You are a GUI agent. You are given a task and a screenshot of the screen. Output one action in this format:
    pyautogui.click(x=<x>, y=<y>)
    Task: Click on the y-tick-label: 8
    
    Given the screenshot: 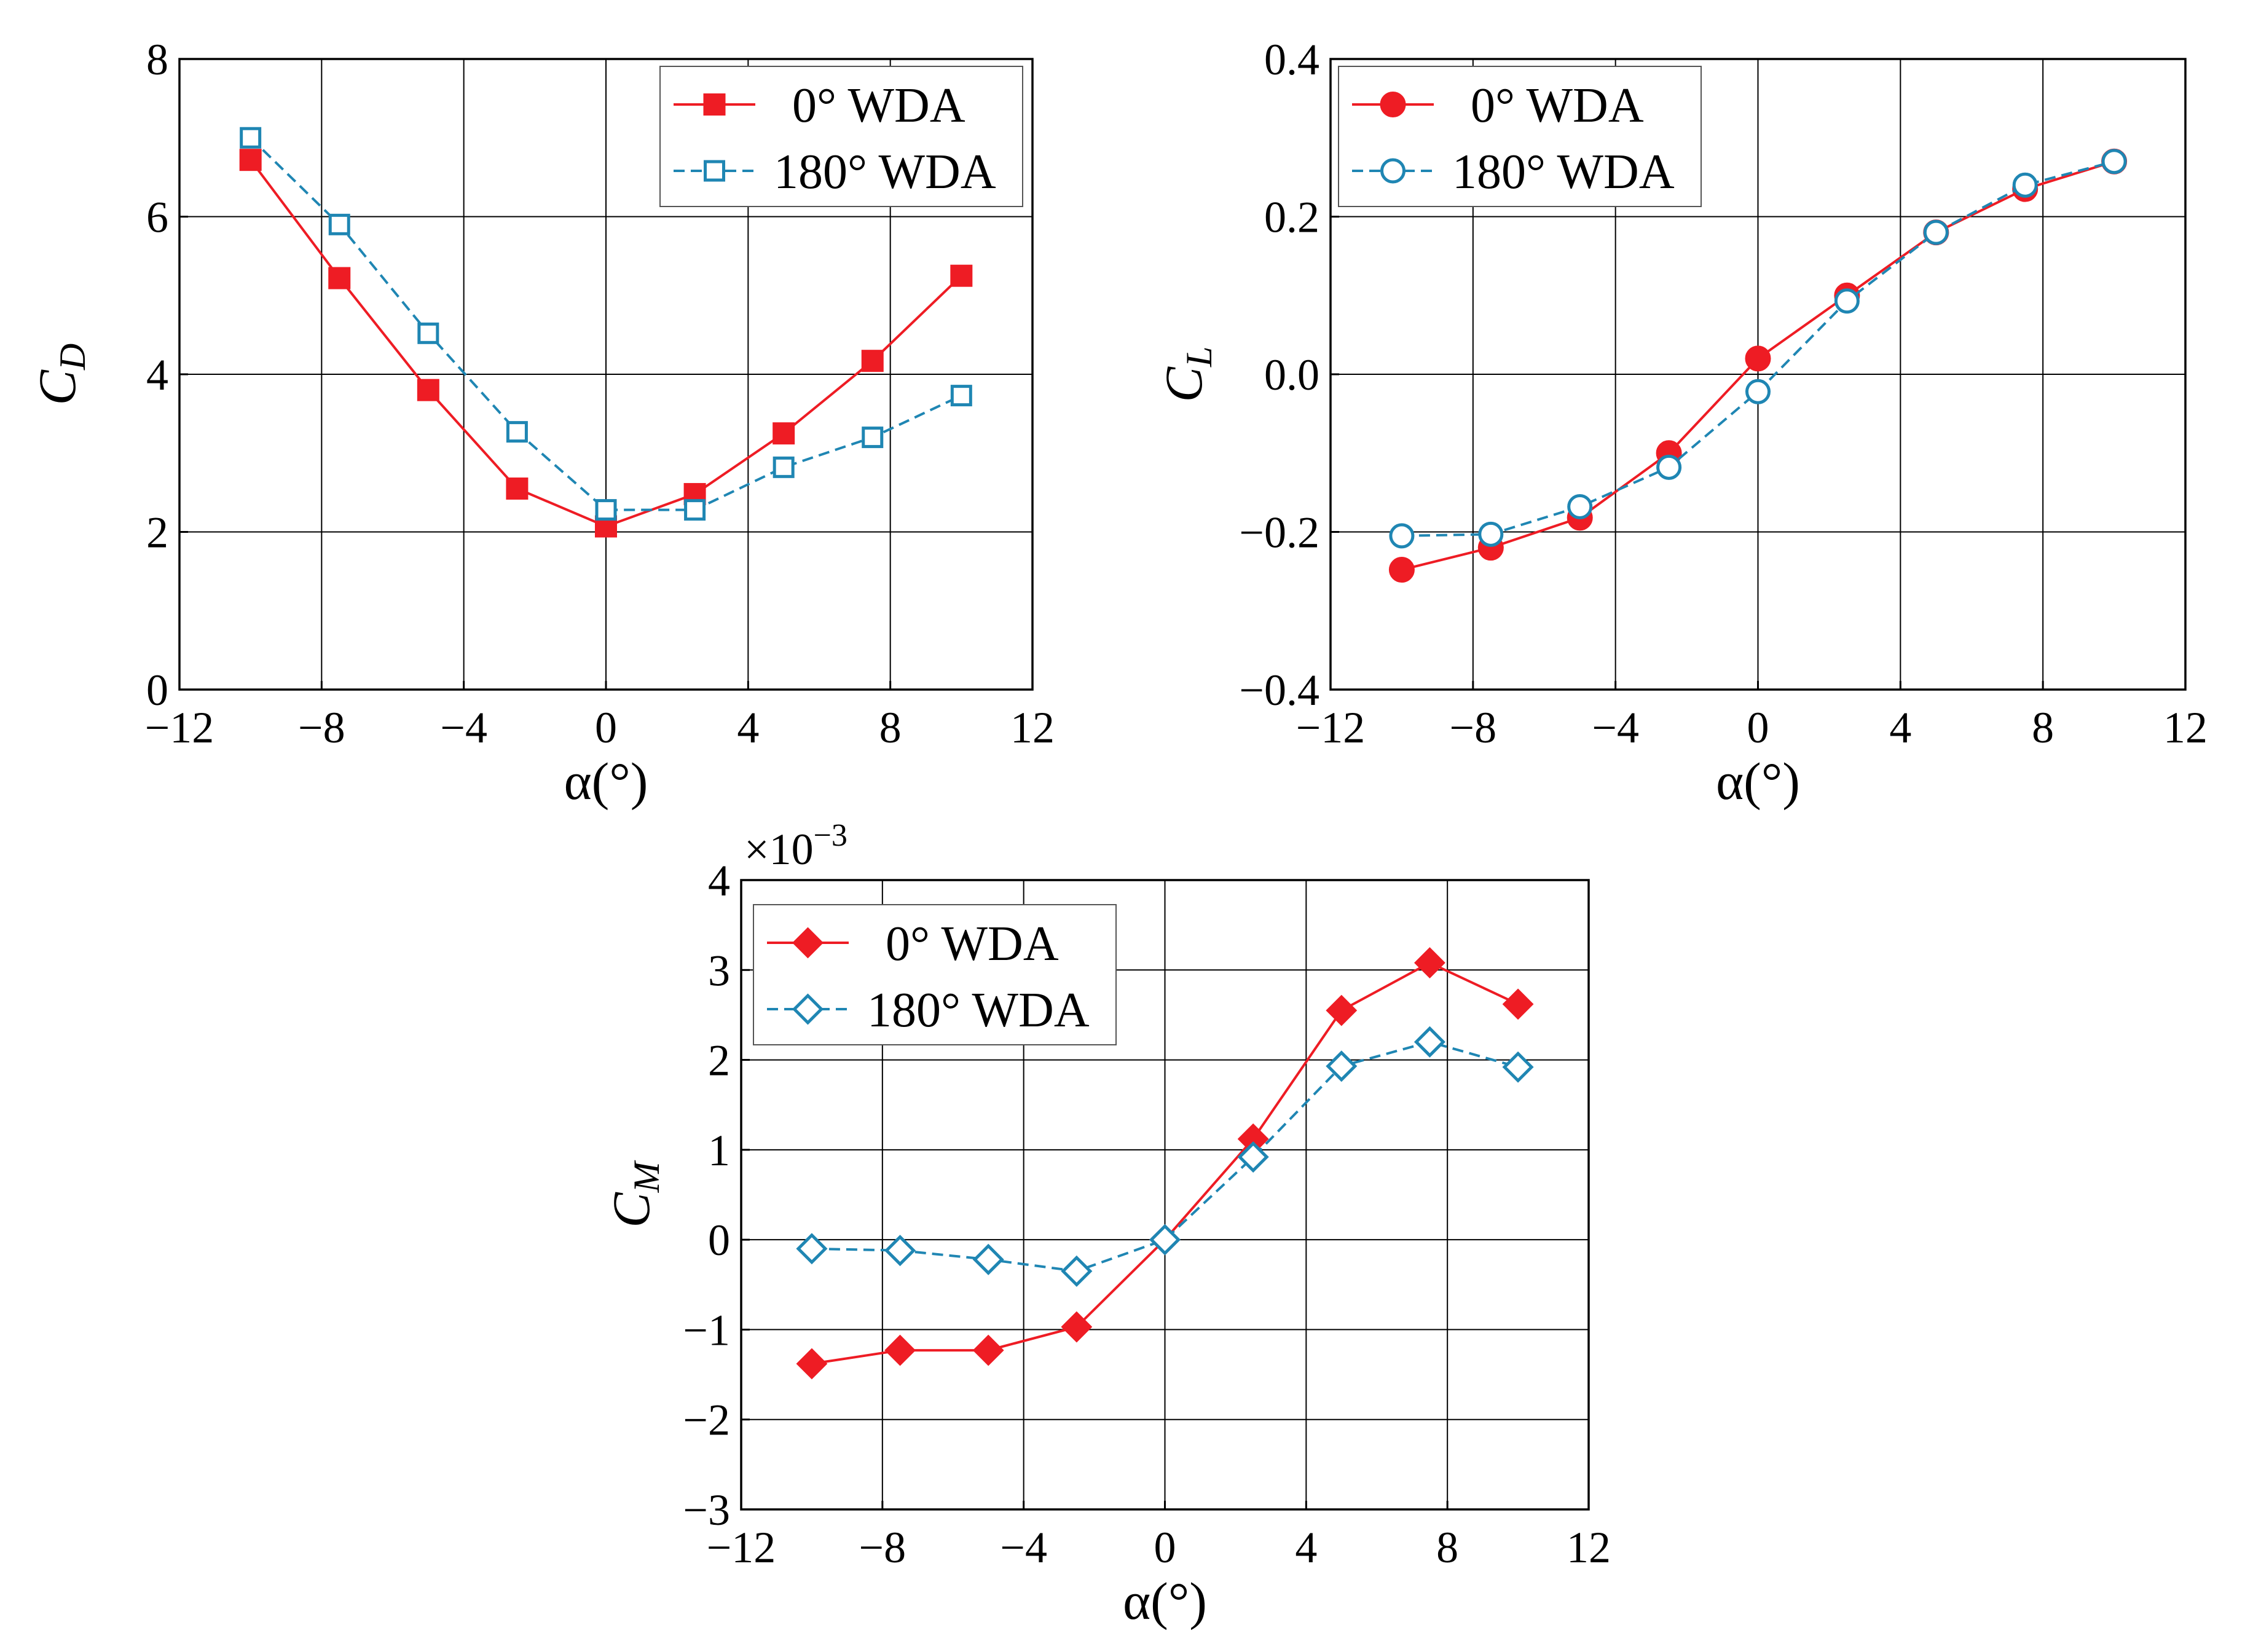 What is the action you would take?
    pyautogui.click(x=157, y=60)
    